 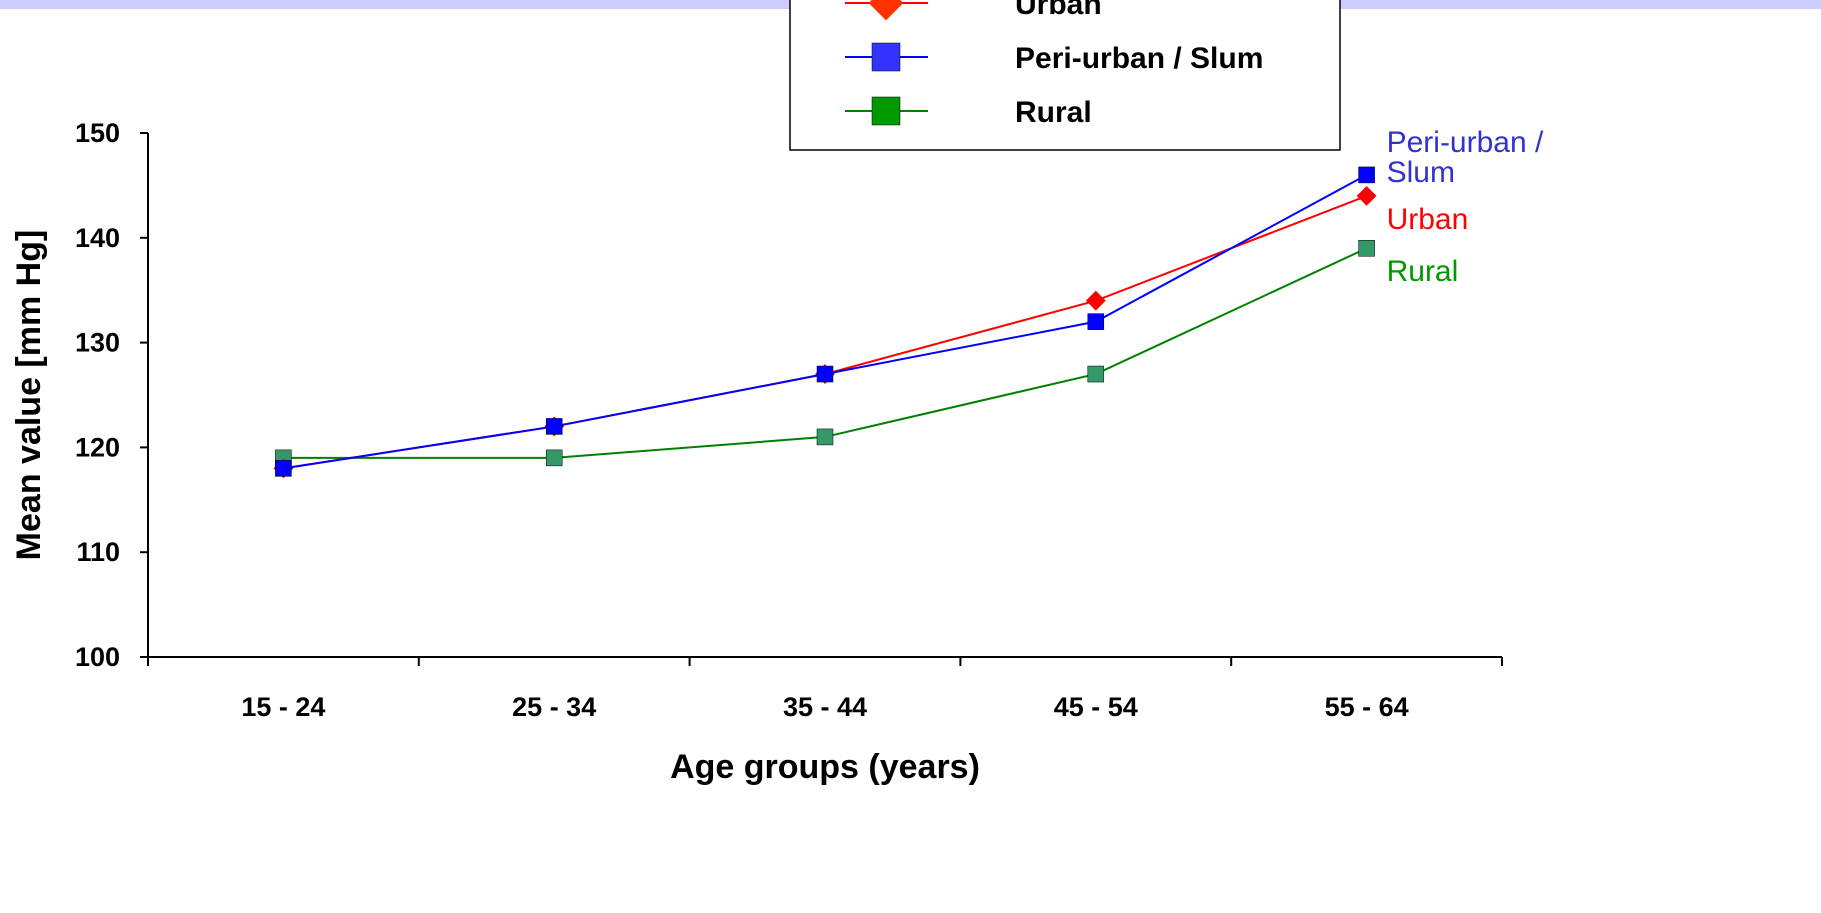 I want to click on x-tick-label: 15 - 24, so click(x=283, y=707).